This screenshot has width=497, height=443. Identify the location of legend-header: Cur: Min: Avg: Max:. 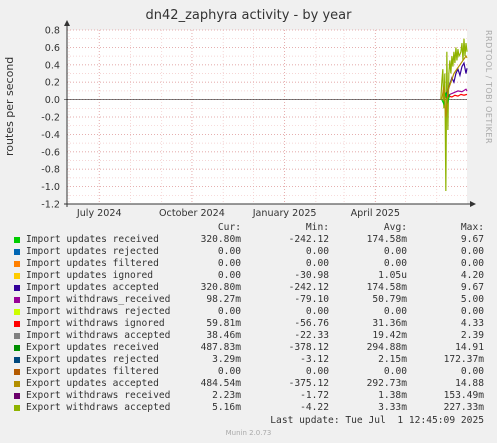
(248, 228).